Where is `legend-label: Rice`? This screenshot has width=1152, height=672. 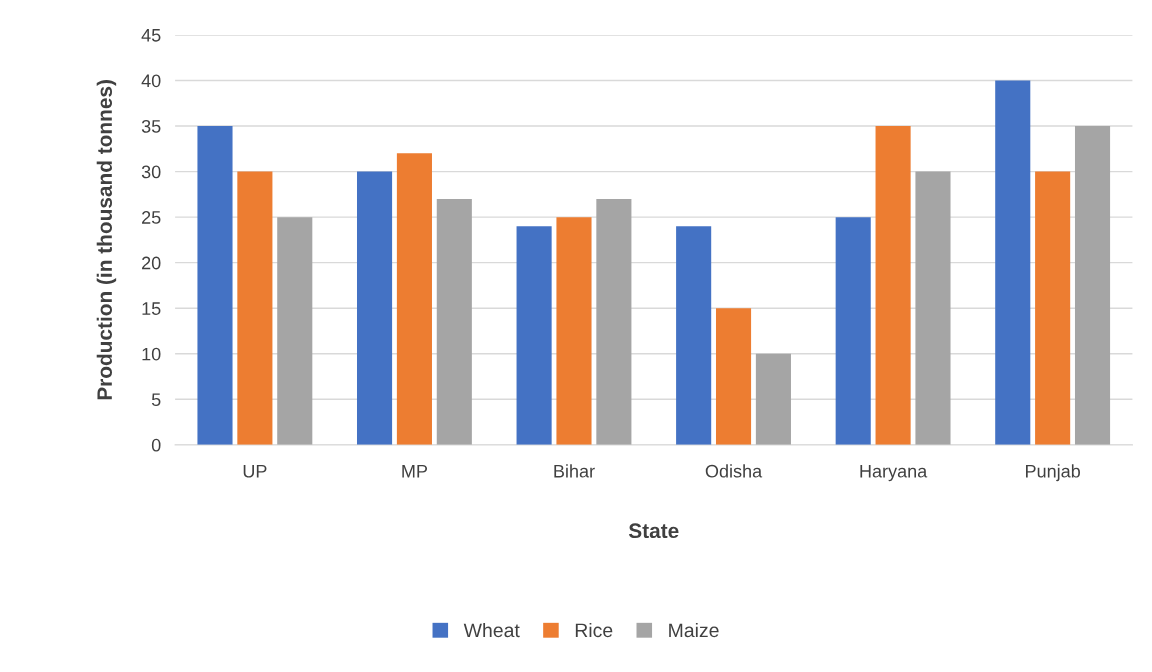
legend-label: Rice is located at coordinates (594, 630).